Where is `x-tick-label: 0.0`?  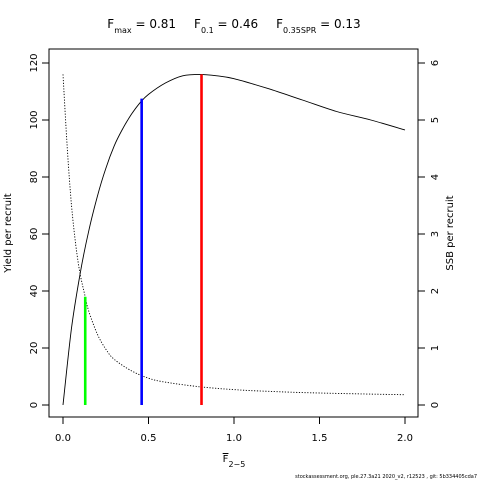 x-tick-label: 0.0 is located at coordinates (63, 438).